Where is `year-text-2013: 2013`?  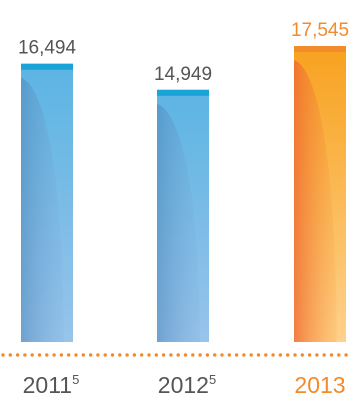 year-text-2013: 2013 is located at coordinates (319, 385).